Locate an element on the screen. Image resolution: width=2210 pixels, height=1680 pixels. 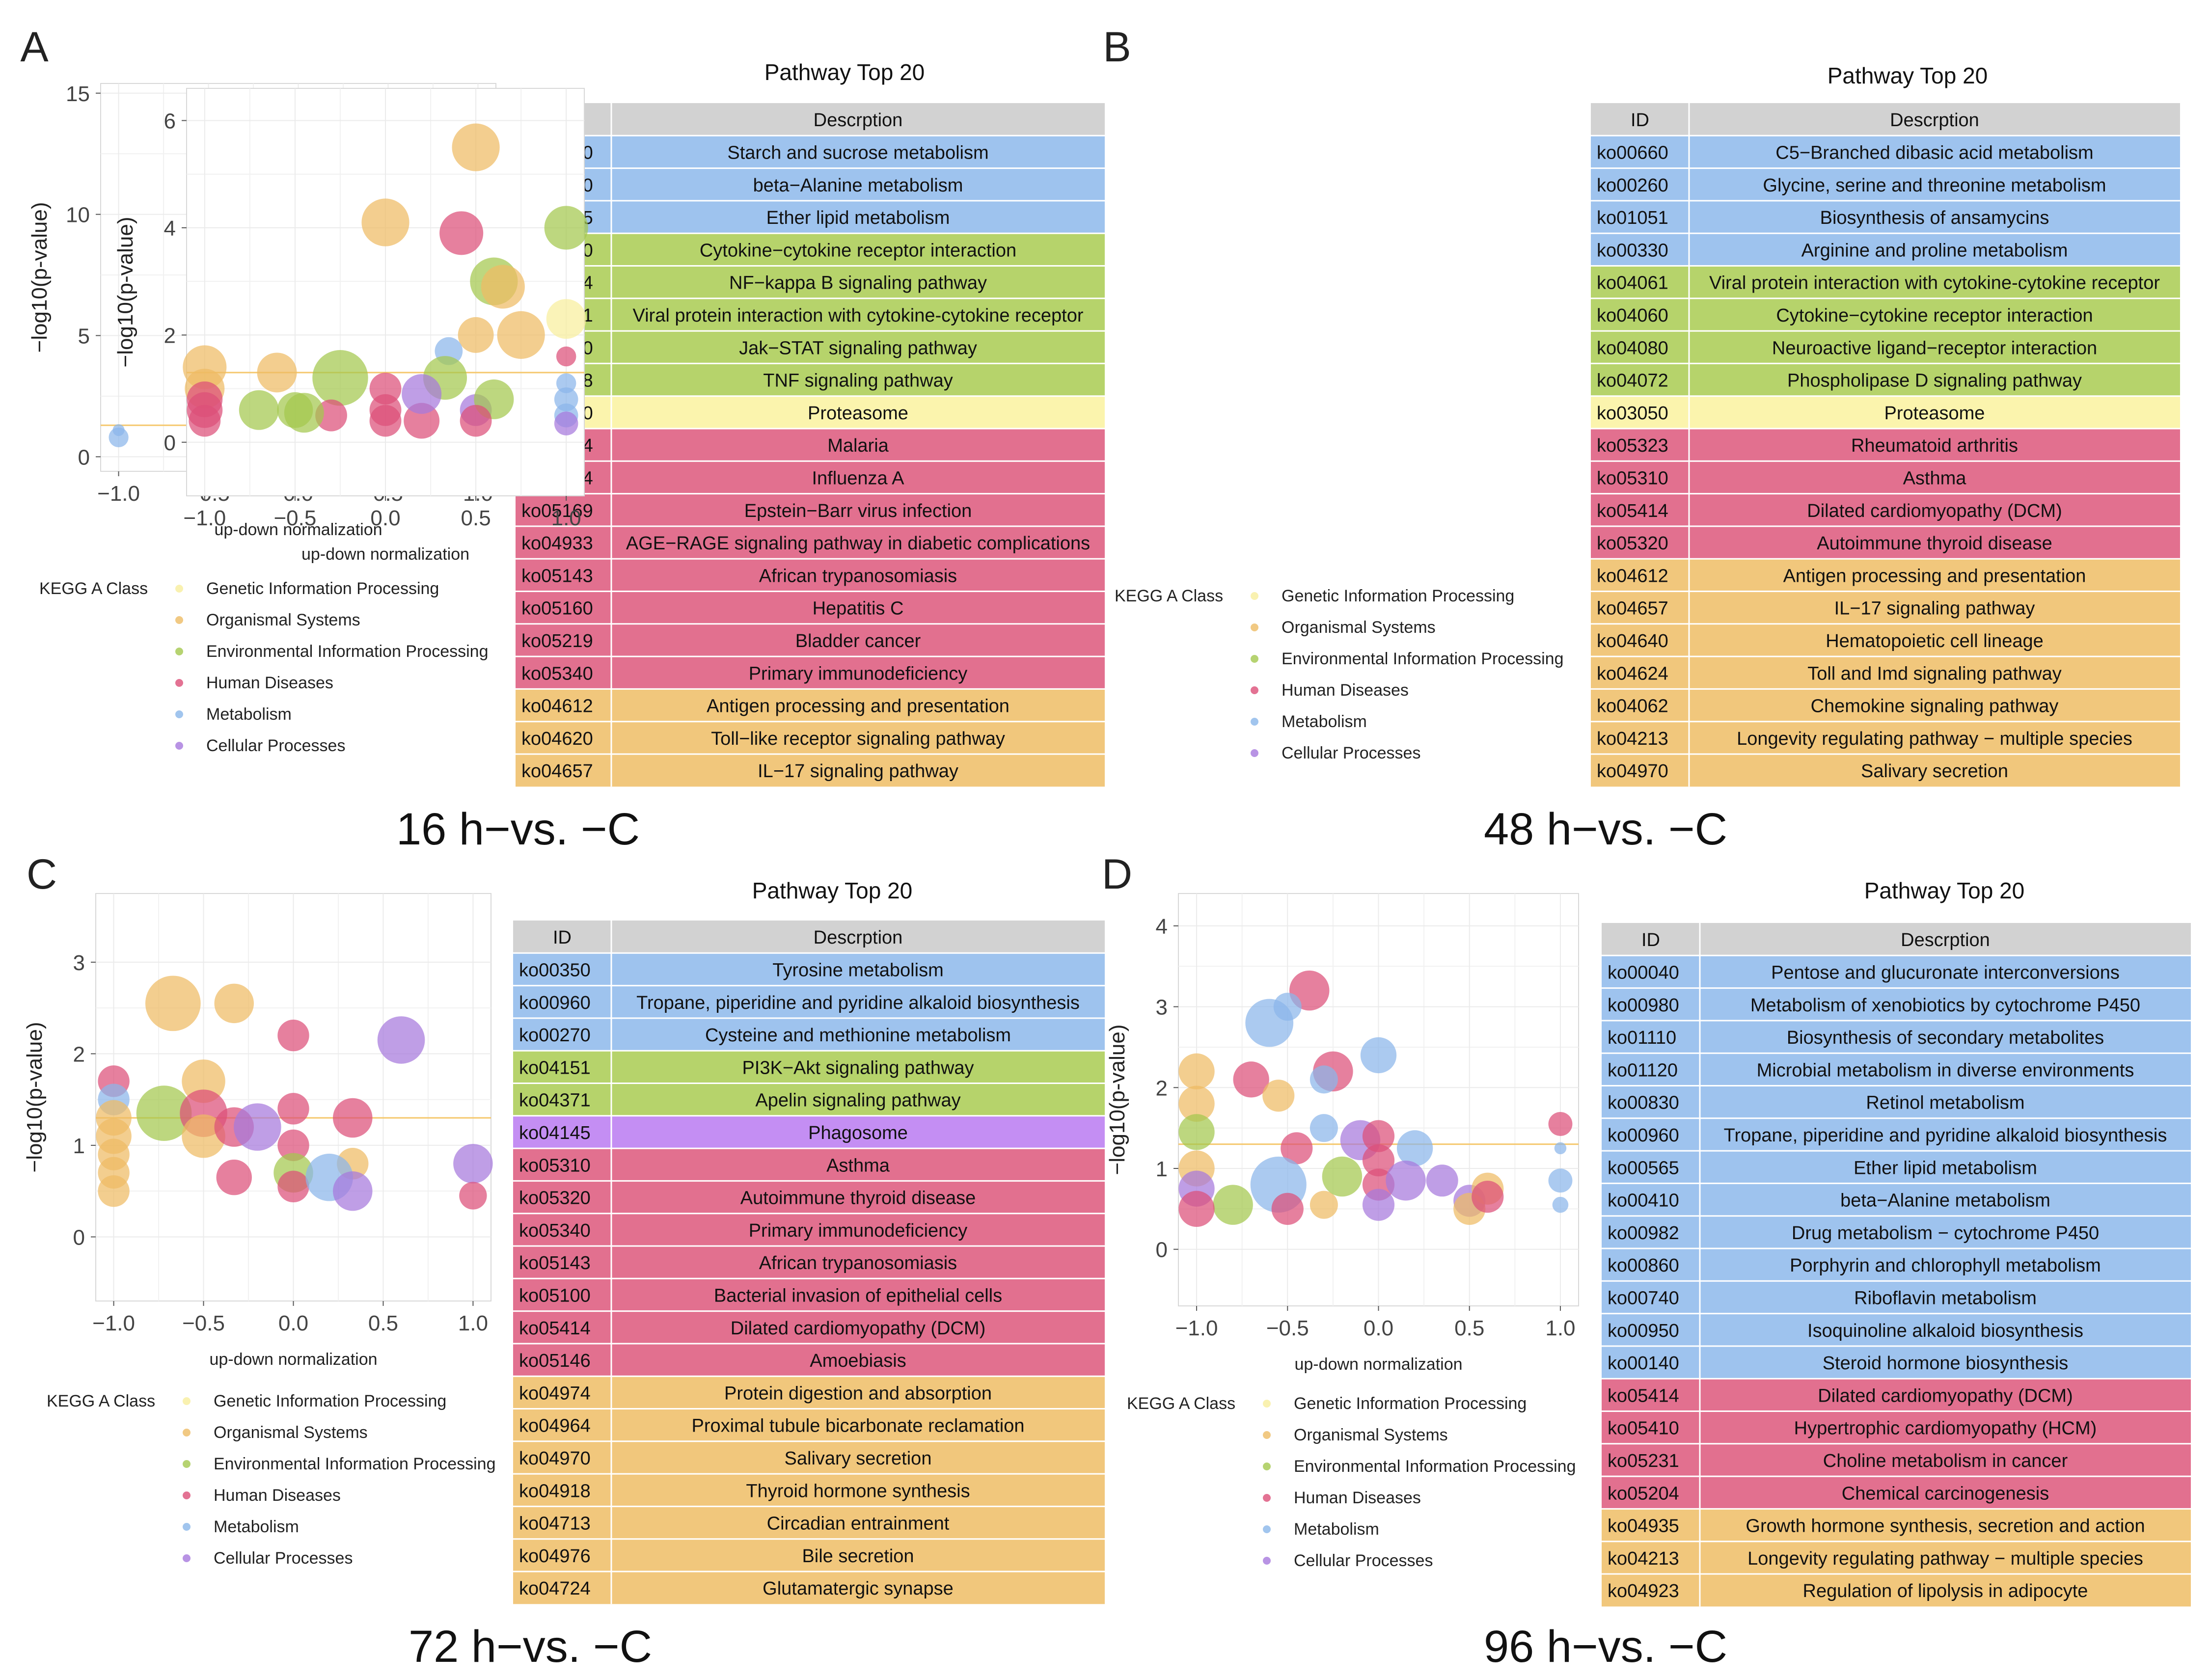
row-description: Steroid hormone biosynthesis is located at coordinates (1946, 1363).